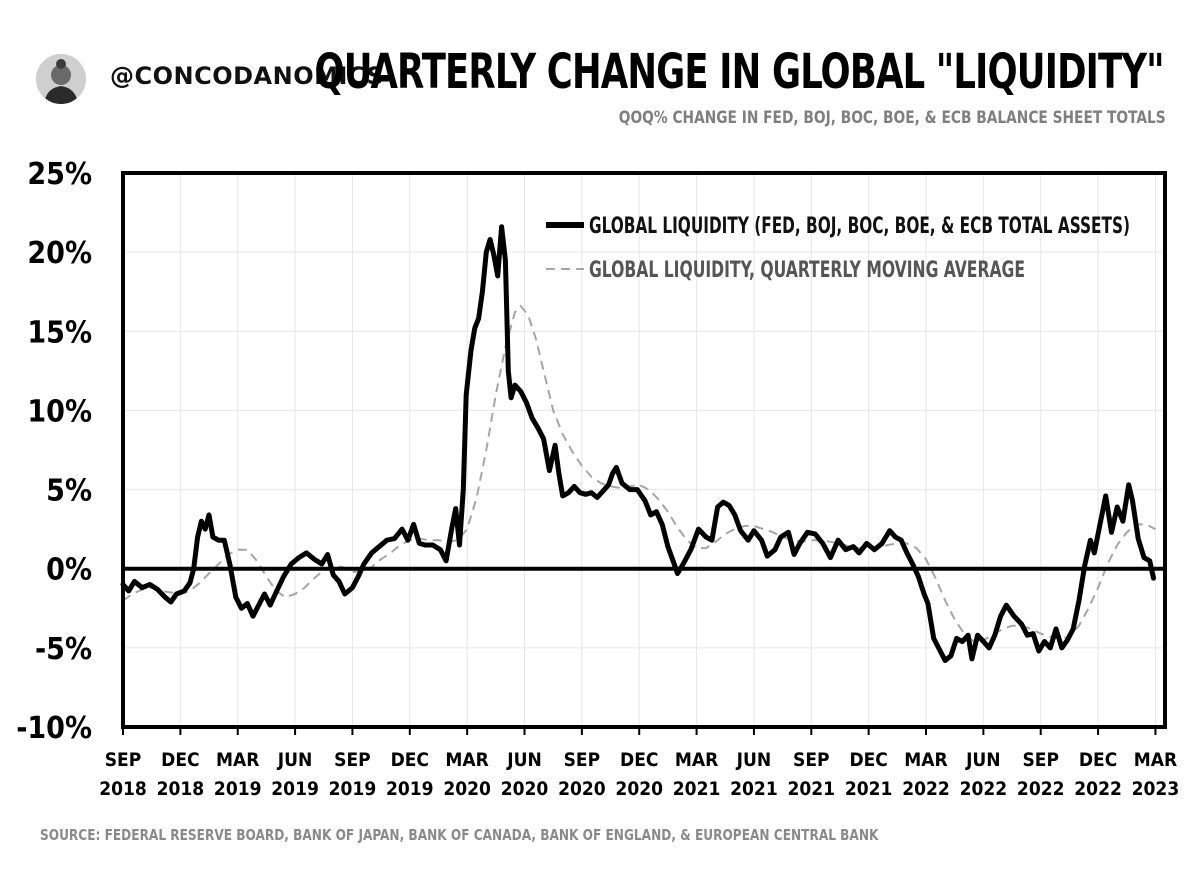 The width and height of the screenshot is (1200, 876). What do you see at coordinates (59, 174) in the screenshot?
I see `y-tick-label: 25%` at bounding box center [59, 174].